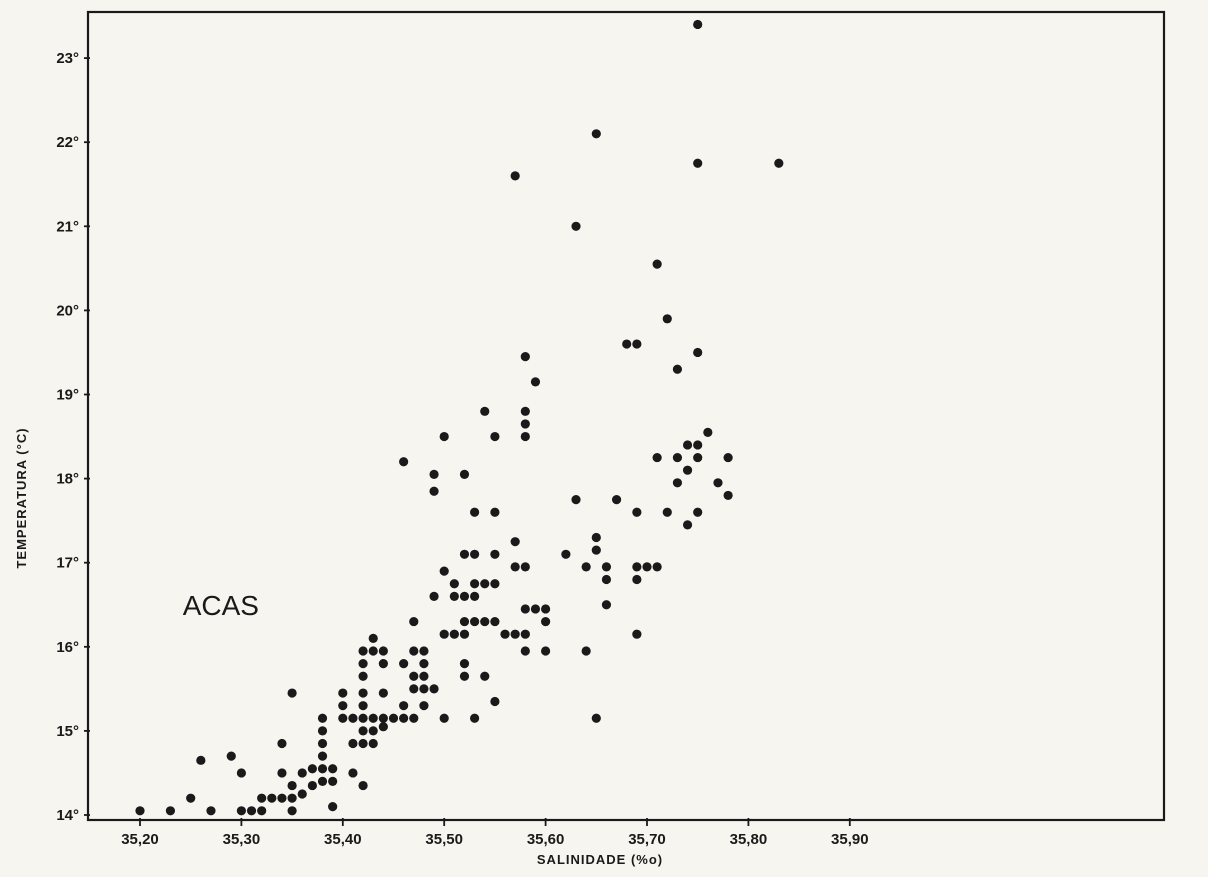 Image resolution: width=1208 pixels, height=877 pixels. I want to click on x-tick-label: 35,60, so click(546, 839).